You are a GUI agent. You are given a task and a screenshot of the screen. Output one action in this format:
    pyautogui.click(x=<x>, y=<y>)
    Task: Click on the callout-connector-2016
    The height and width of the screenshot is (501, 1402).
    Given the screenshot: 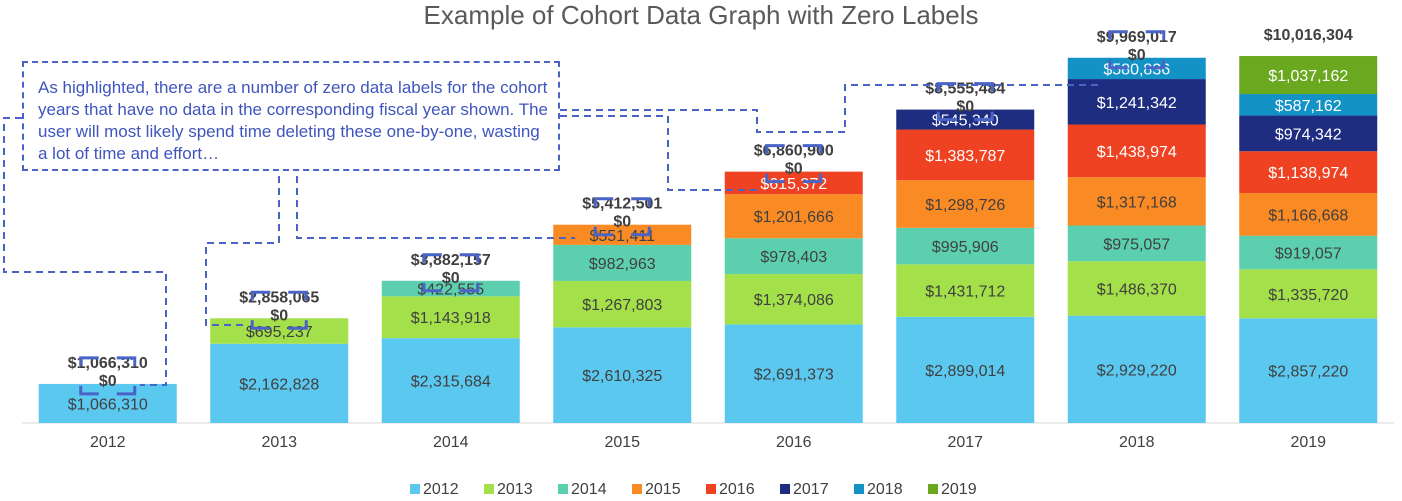 What is the action you would take?
    pyautogui.click(x=660, y=153)
    